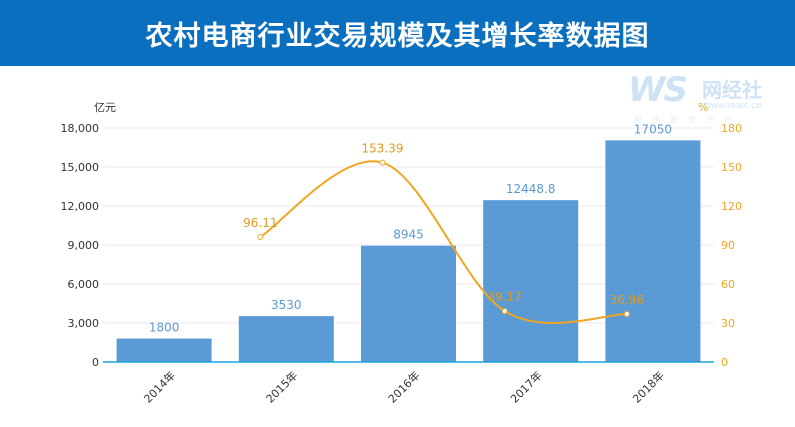 Image resolution: width=795 pixels, height=427 pixels. What do you see at coordinates (525, 386) in the screenshot?
I see `x-tick-label: 2017年` at bounding box center [525, 386].